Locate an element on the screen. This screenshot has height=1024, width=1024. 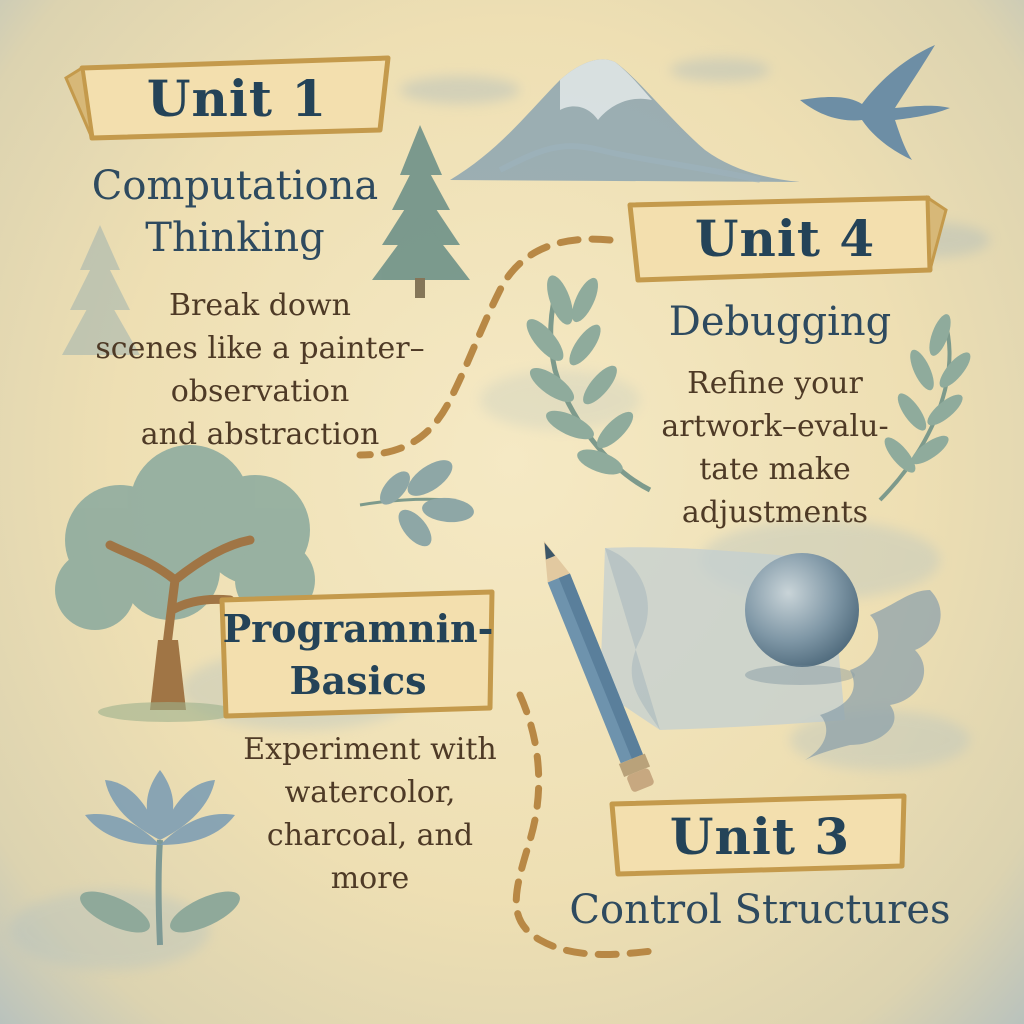
unit4-title: Debugging is located at coordinates (780, 322).